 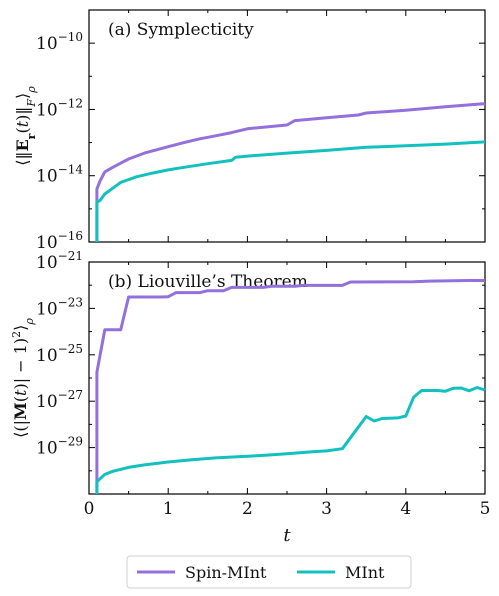 I want to click on x-tick-label: 1, so click(x=168, y=509).